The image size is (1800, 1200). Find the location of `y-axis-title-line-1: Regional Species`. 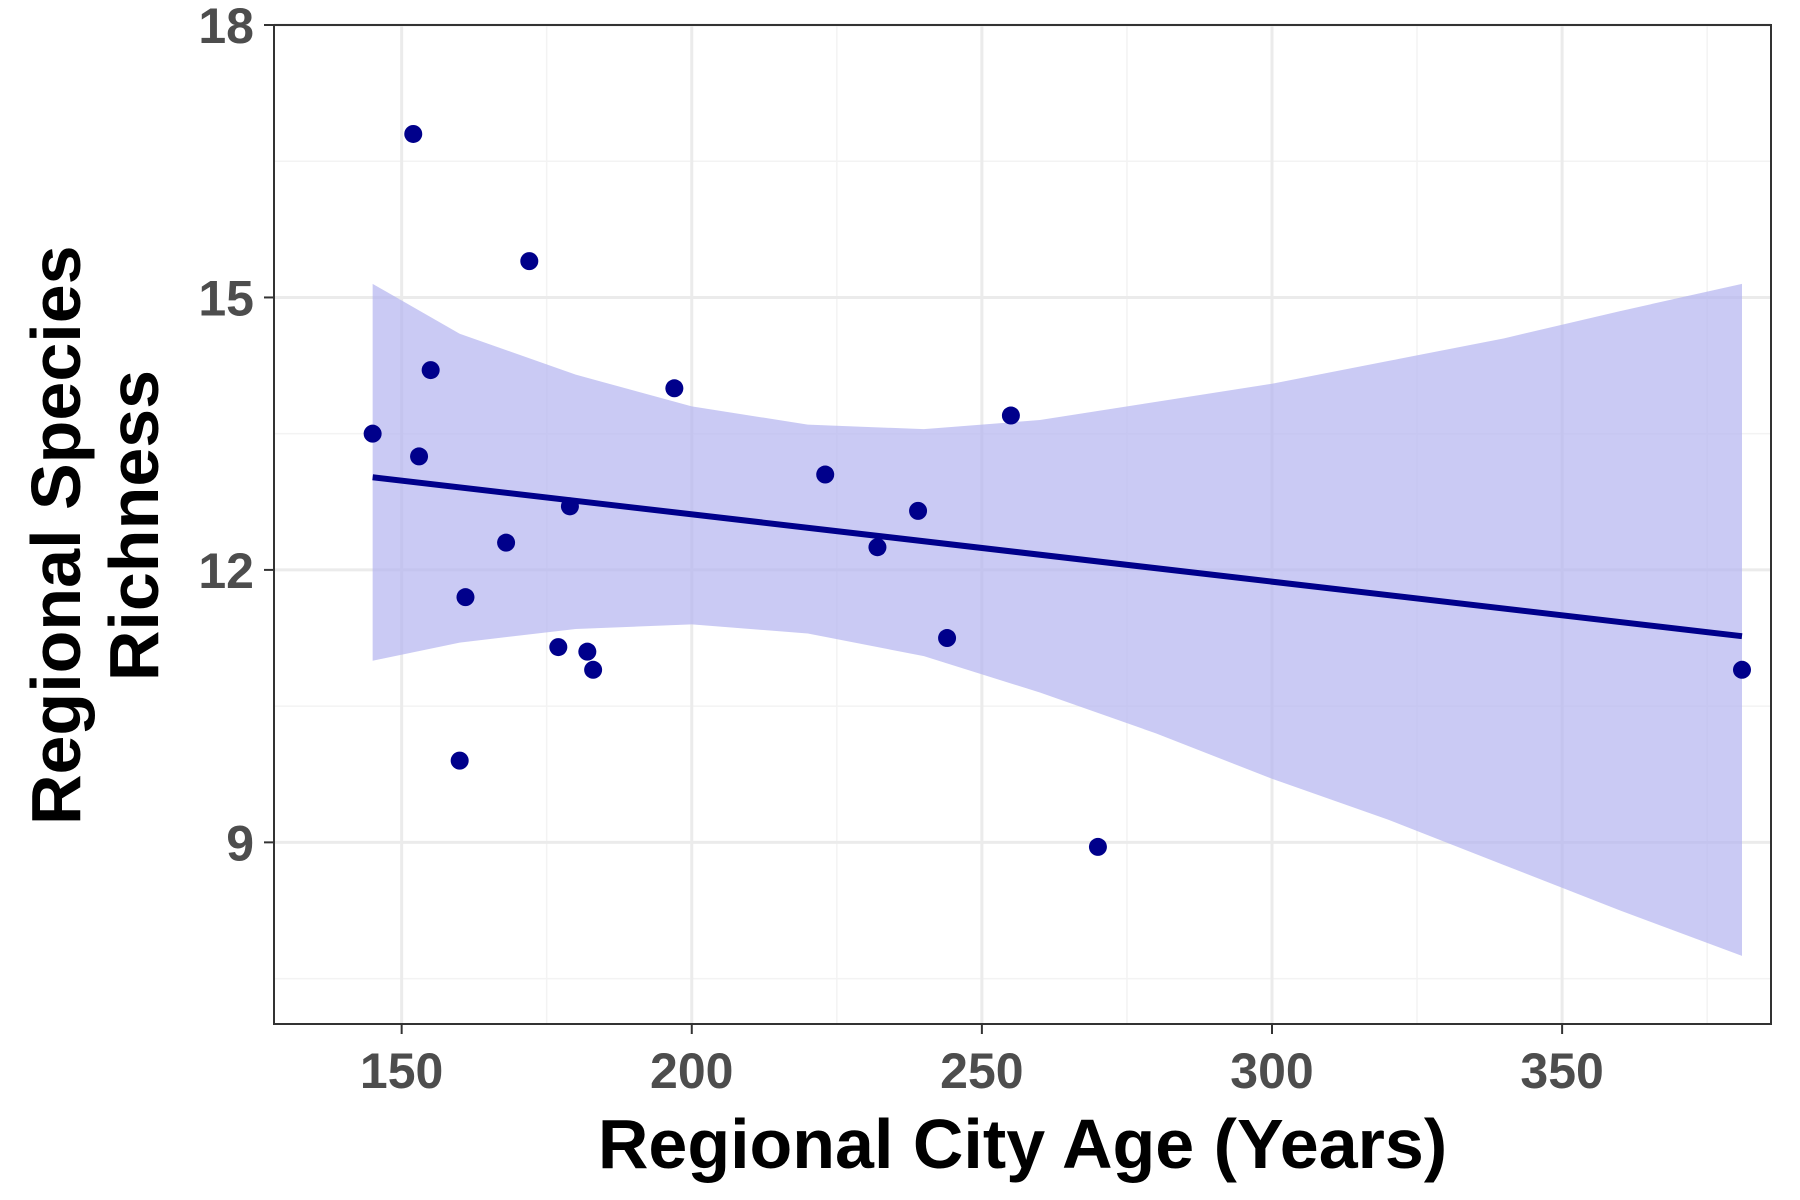

y-axis-title-line-1: Regional Species is located at coordinates (56, 535).